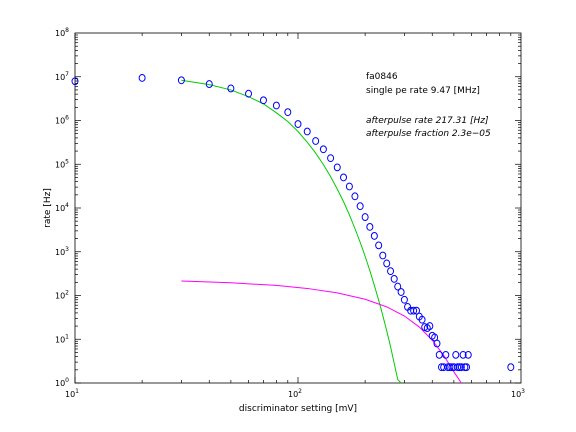  Describe the element at coordinates (298, 409) in the screenshot. I see `x-axis-label: discriminator setting [mV]` at that location.